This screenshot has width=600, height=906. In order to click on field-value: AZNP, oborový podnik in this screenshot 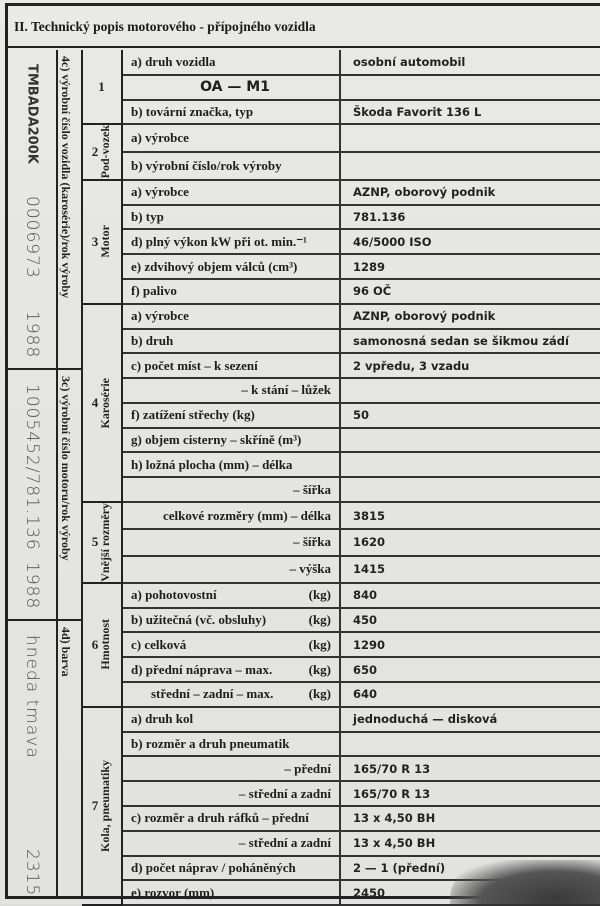, I will do `click(470, 192)`.